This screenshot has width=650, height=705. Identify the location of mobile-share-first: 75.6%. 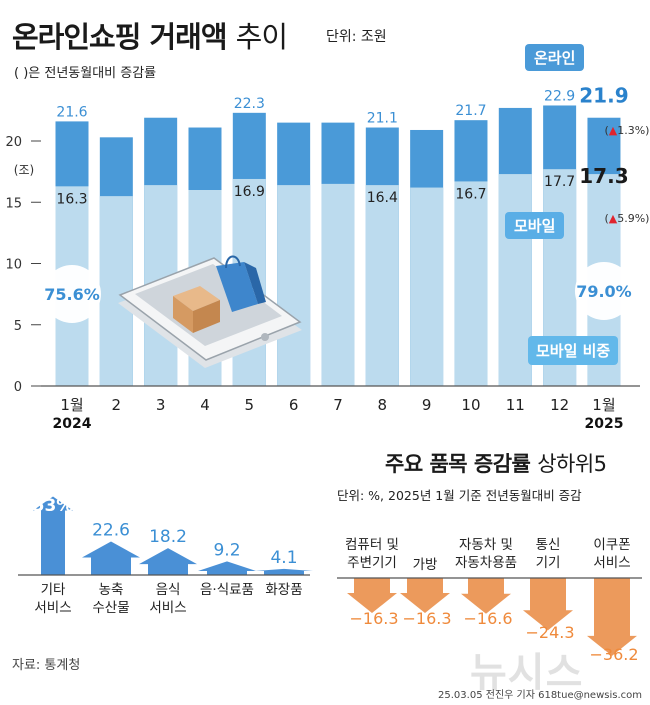
(72, 294).